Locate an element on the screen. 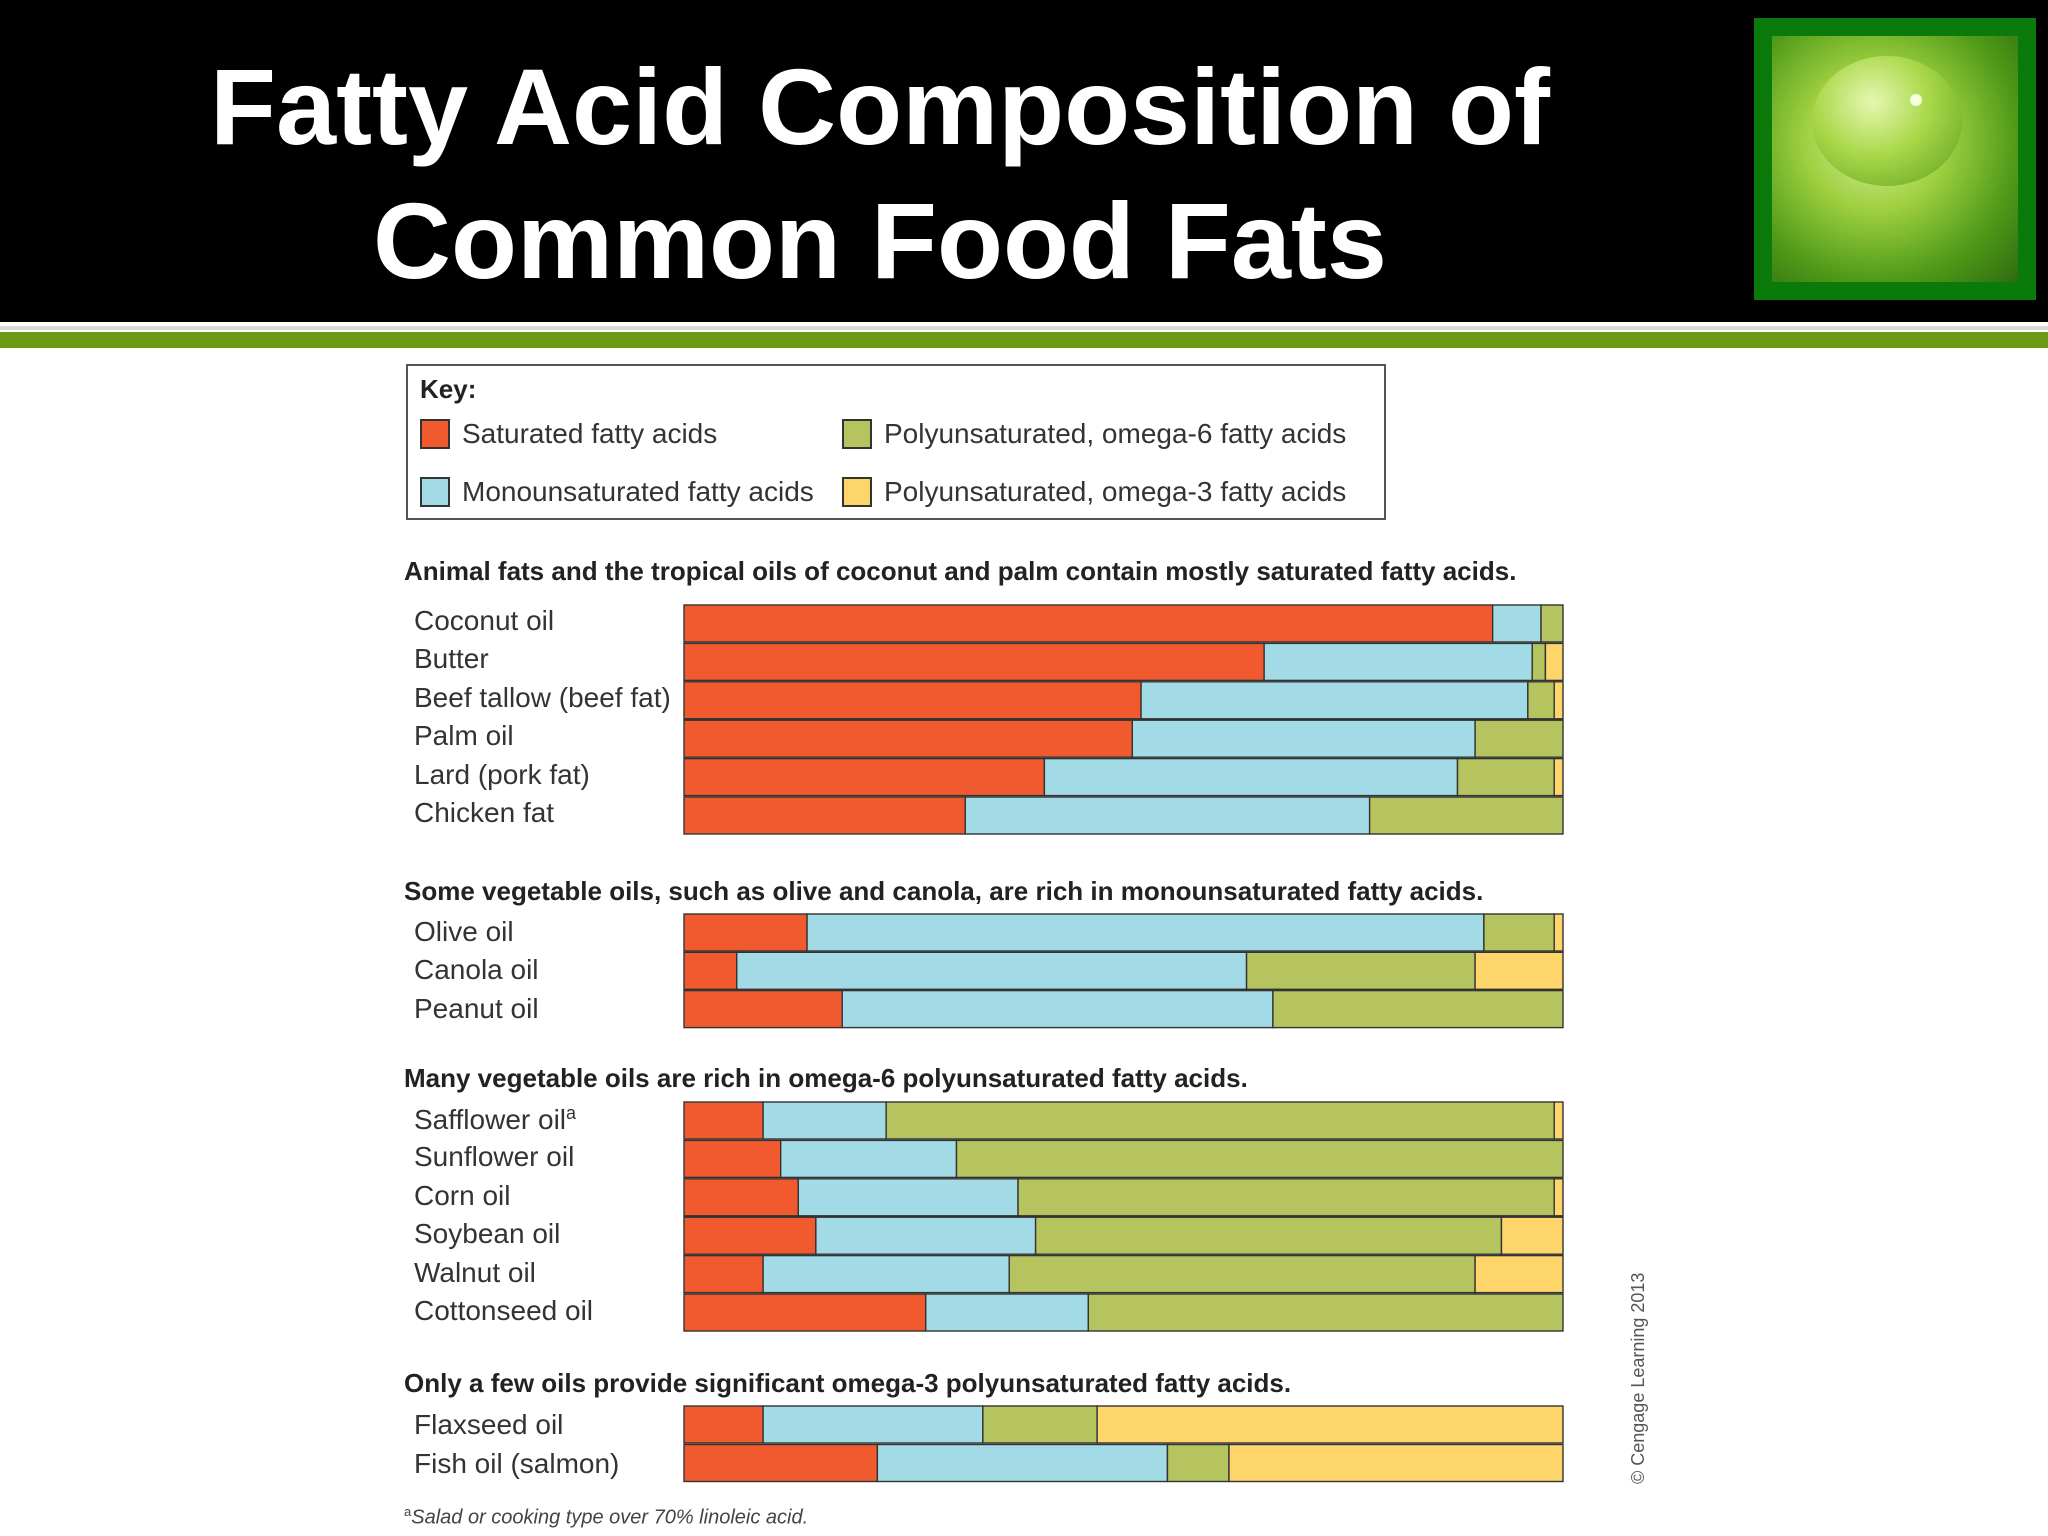 The height and width of the screenshot is (1536, 2048). row-label-cottonseed-oil: Cottonseed oil is located at coordinates (504, 1310).